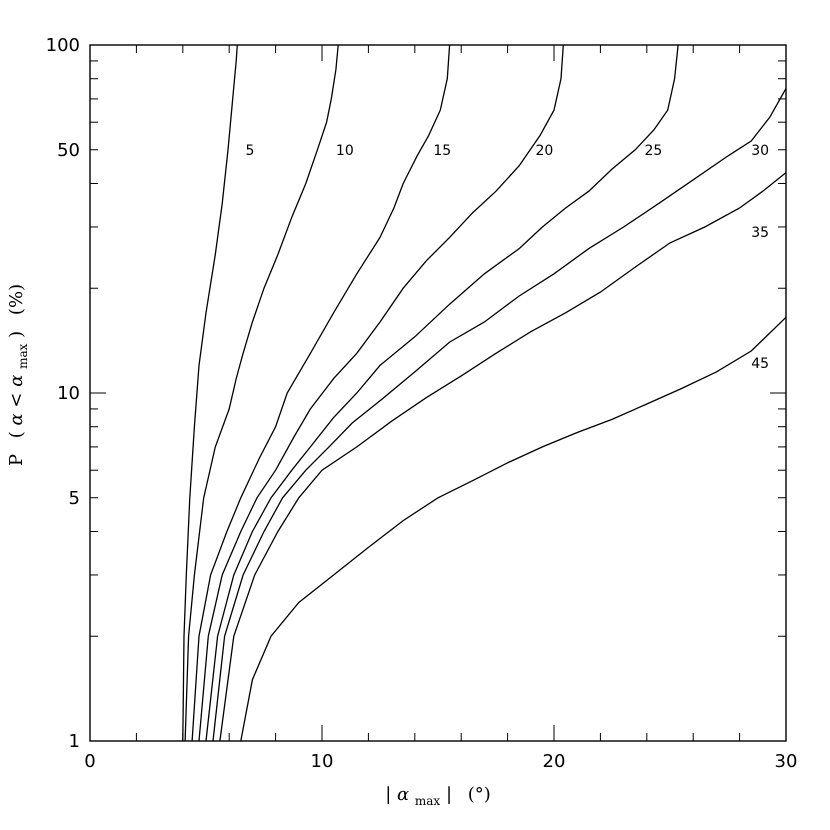 Image resolution: width=830 pixels, height=830 pixels. I want to click on y-axis-open-paren: (, so click(16, 434).